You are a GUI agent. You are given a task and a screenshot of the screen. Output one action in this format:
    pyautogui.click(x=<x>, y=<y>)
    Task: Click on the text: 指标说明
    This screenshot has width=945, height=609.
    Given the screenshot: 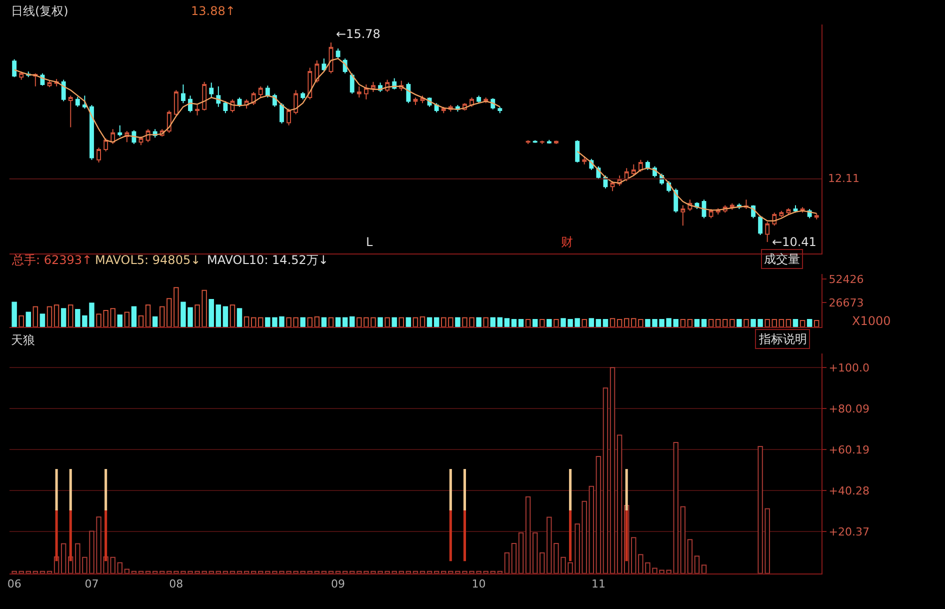 What is the action you would take?
    pyautogui.click(x=782, y=339)
    